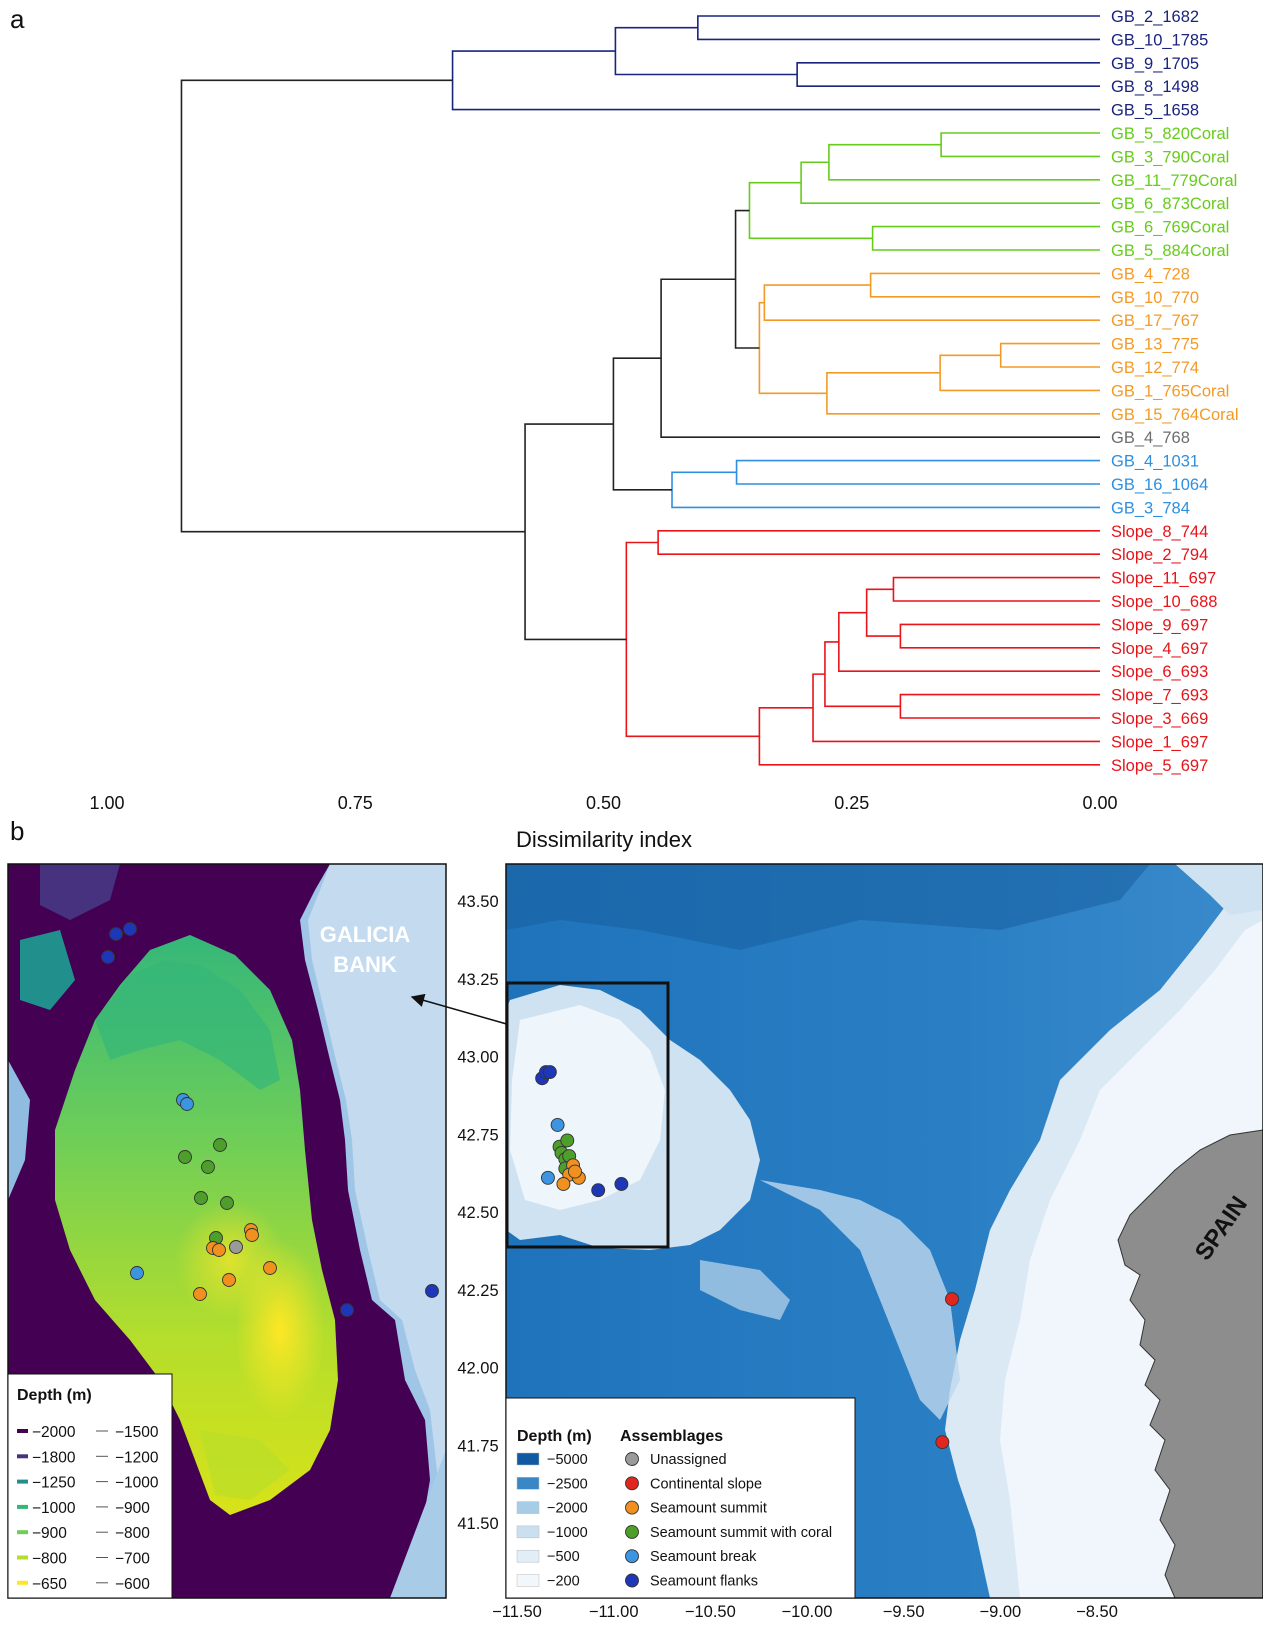  Describe the element at coordinates (17, 19) in the screenshot. I see `panel-a-label: a` at that location.